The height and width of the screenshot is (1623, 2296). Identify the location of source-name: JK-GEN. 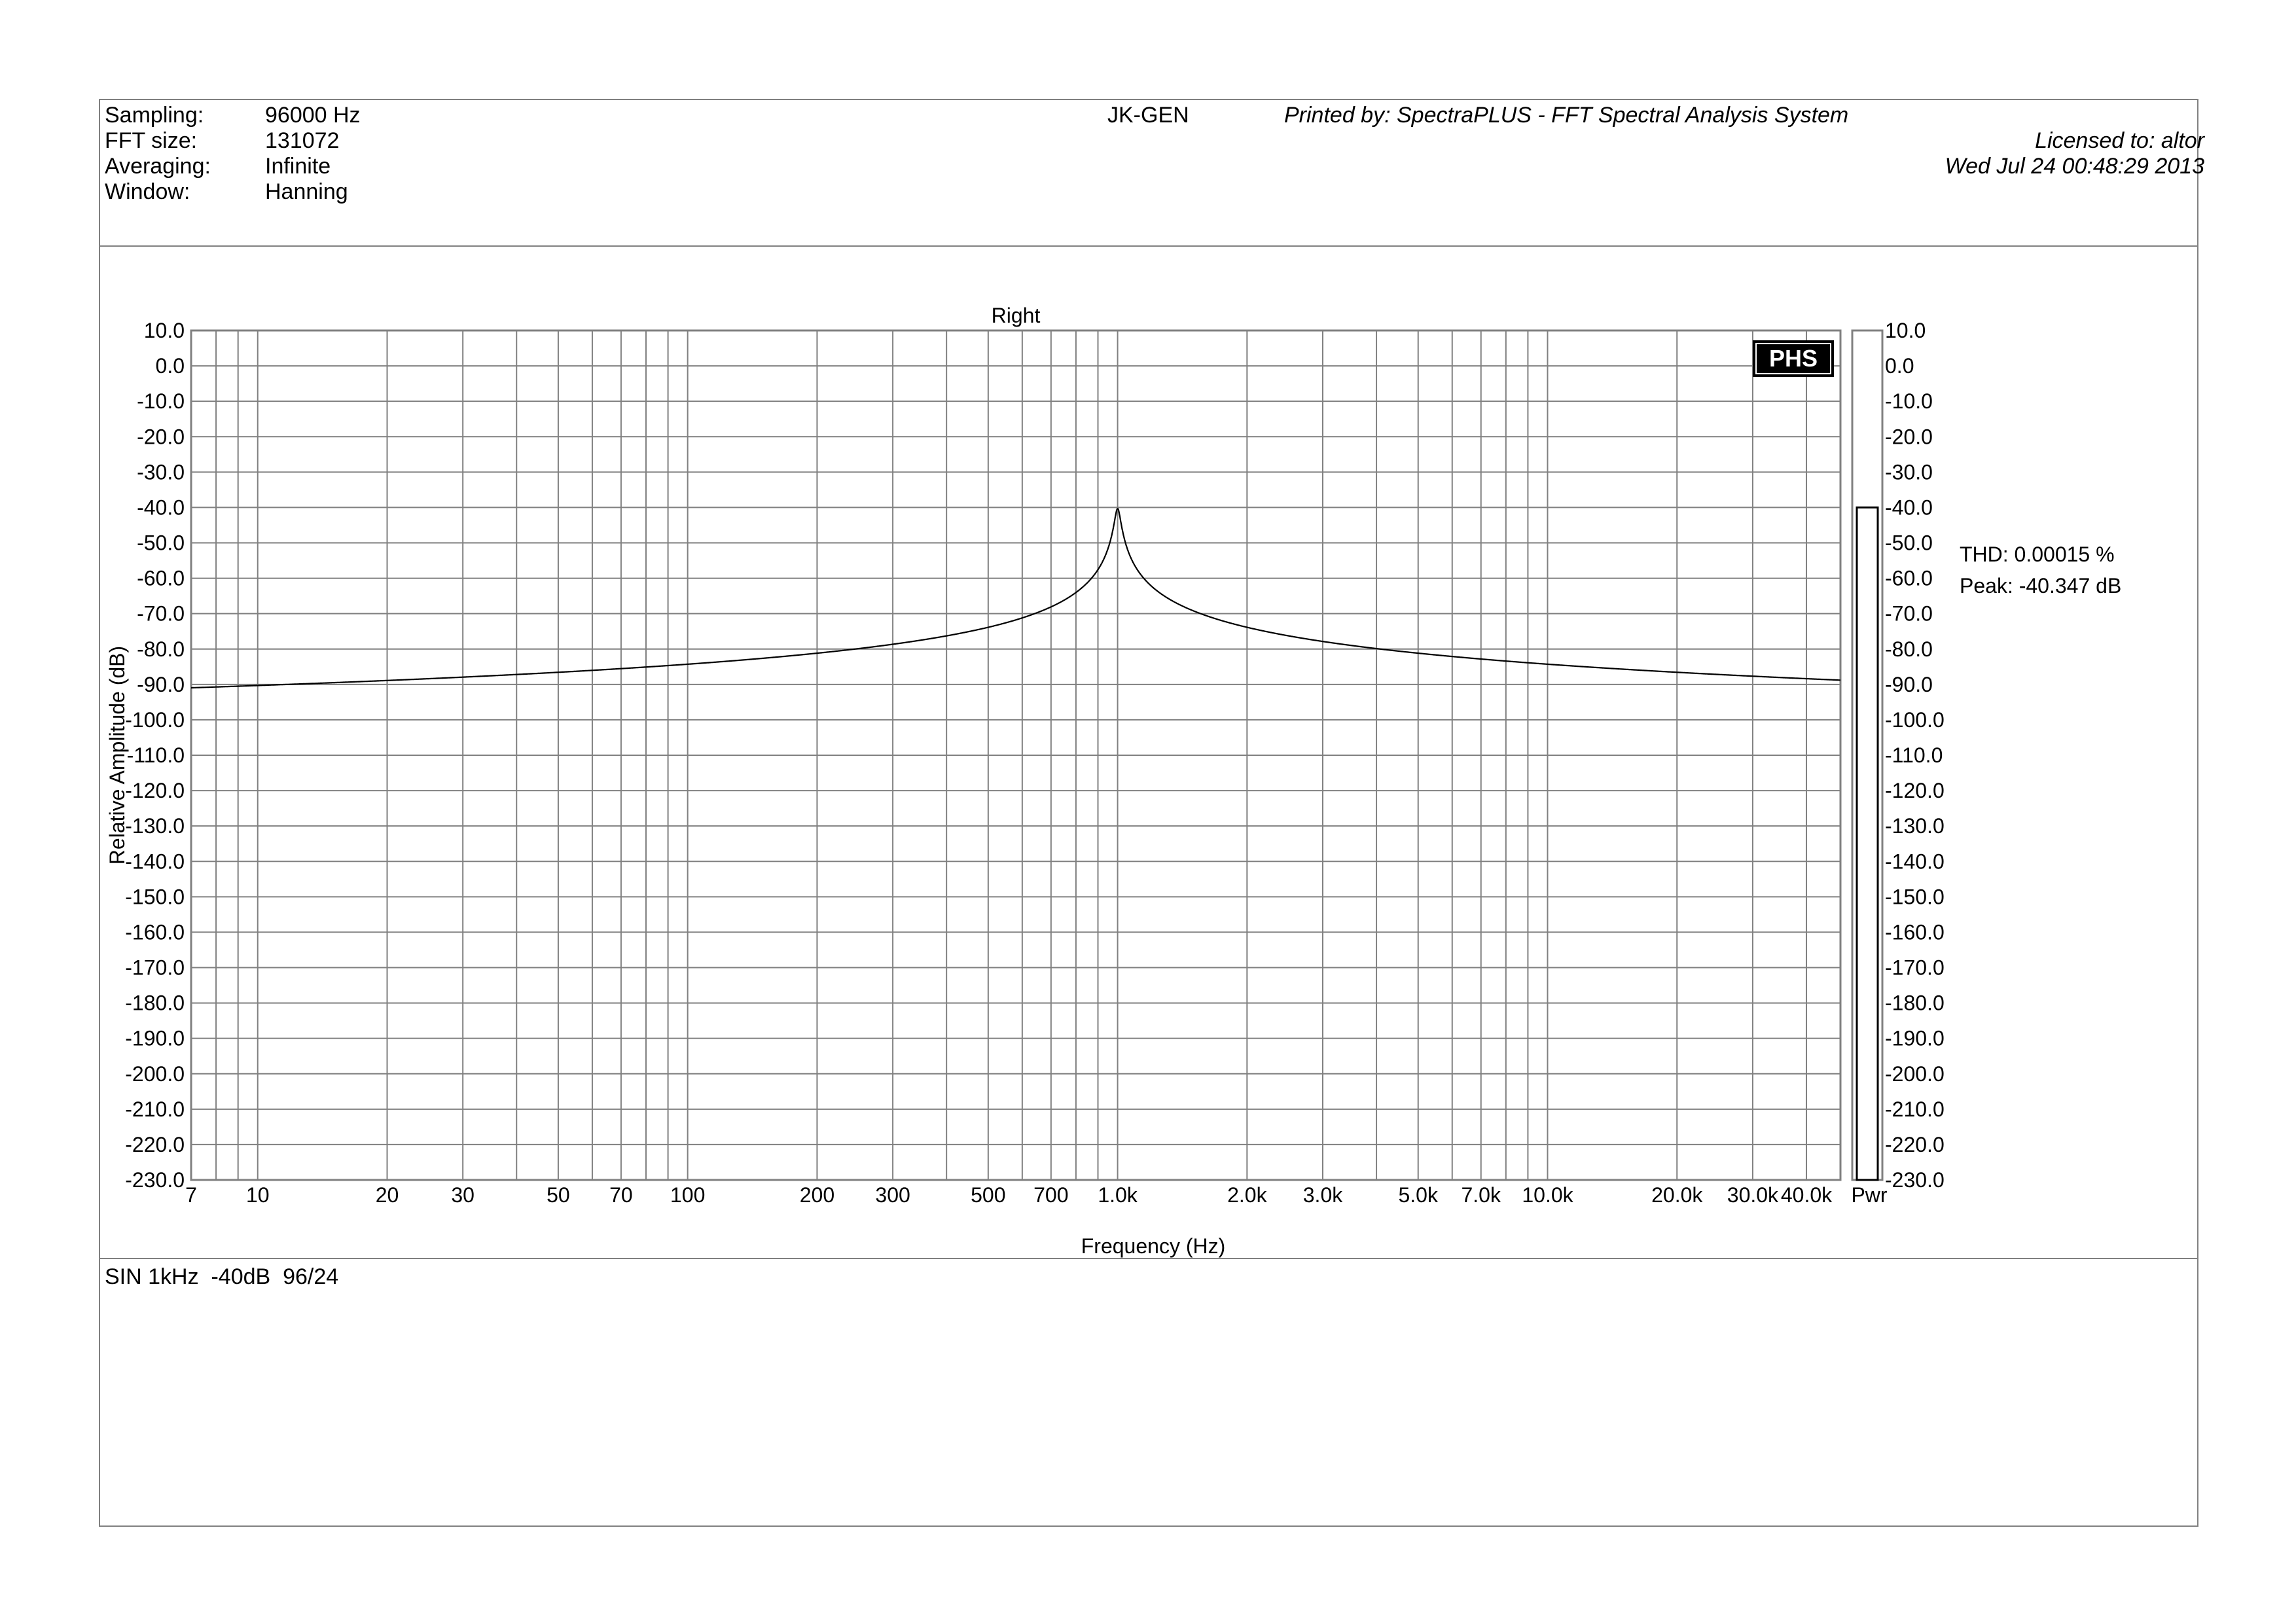
(1148, 115).